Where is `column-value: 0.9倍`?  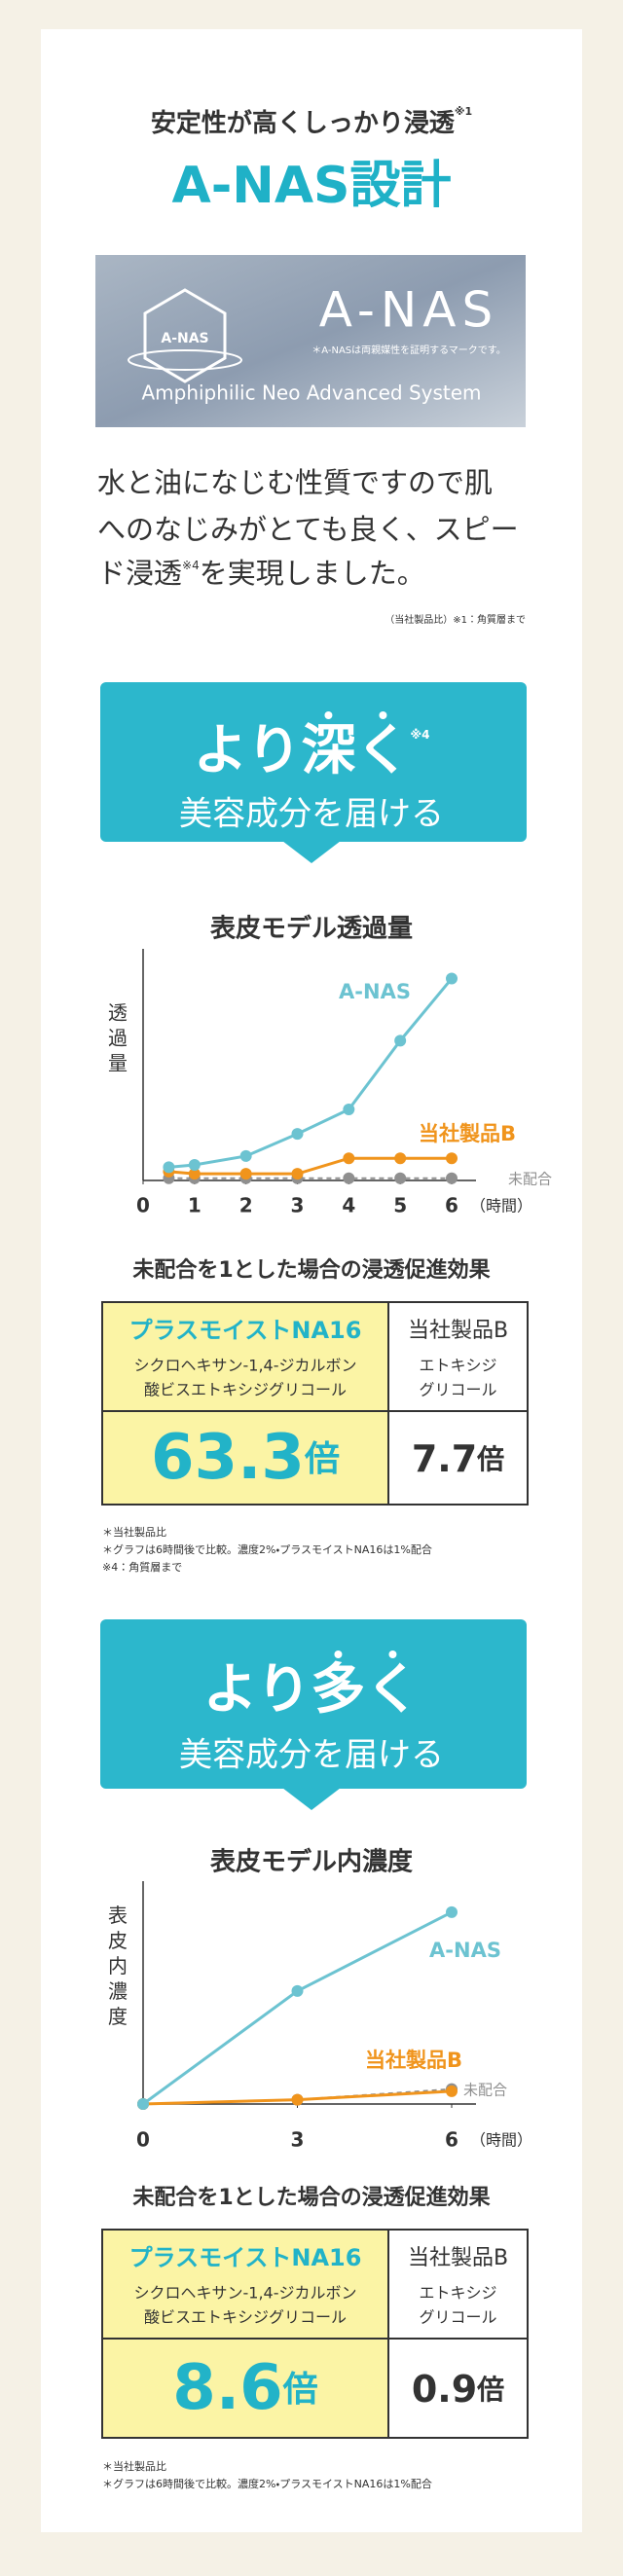 column-value: 0.9倍 is located at coordinates (458, 2389).